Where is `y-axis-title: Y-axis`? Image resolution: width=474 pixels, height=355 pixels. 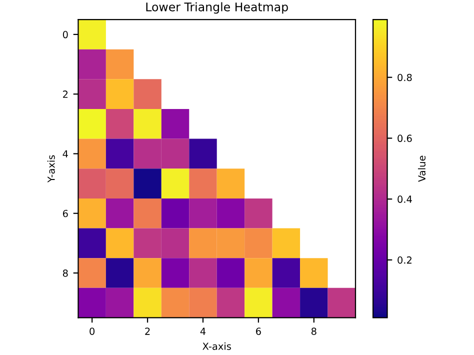 y-axis-title: Y-axis is located at coordinates (51, 169).